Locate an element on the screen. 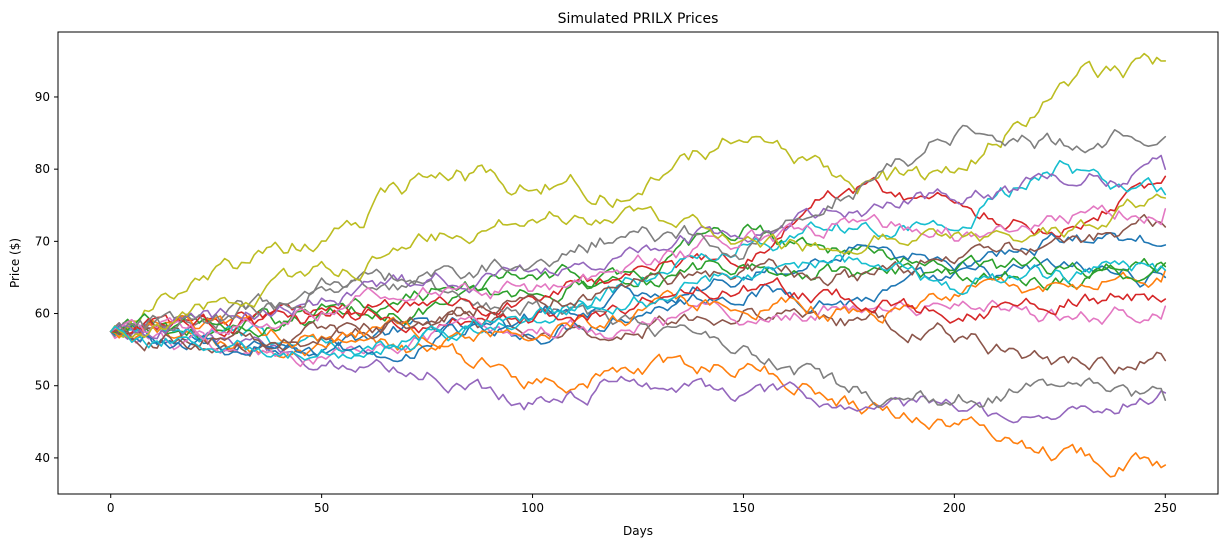  chart-title: Simulated PRILX Prices is located at coordinates (638, 19).